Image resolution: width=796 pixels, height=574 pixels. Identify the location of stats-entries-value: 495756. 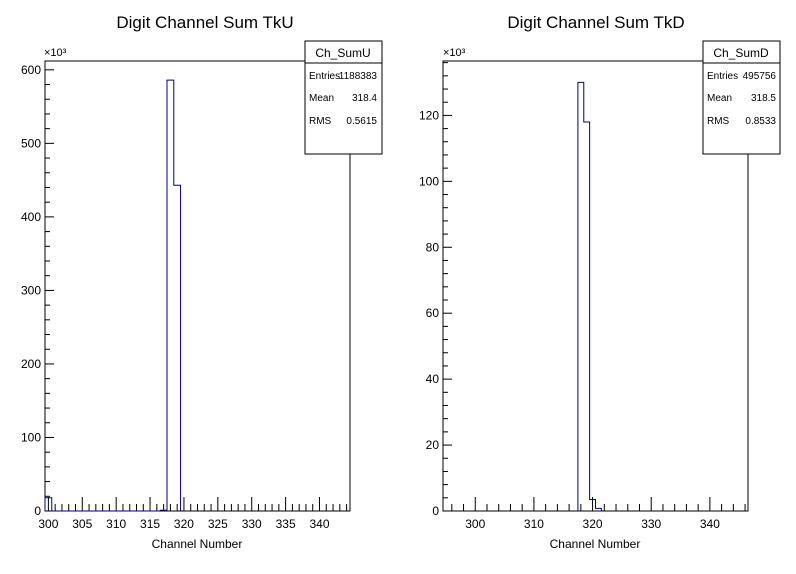
(760, 76).